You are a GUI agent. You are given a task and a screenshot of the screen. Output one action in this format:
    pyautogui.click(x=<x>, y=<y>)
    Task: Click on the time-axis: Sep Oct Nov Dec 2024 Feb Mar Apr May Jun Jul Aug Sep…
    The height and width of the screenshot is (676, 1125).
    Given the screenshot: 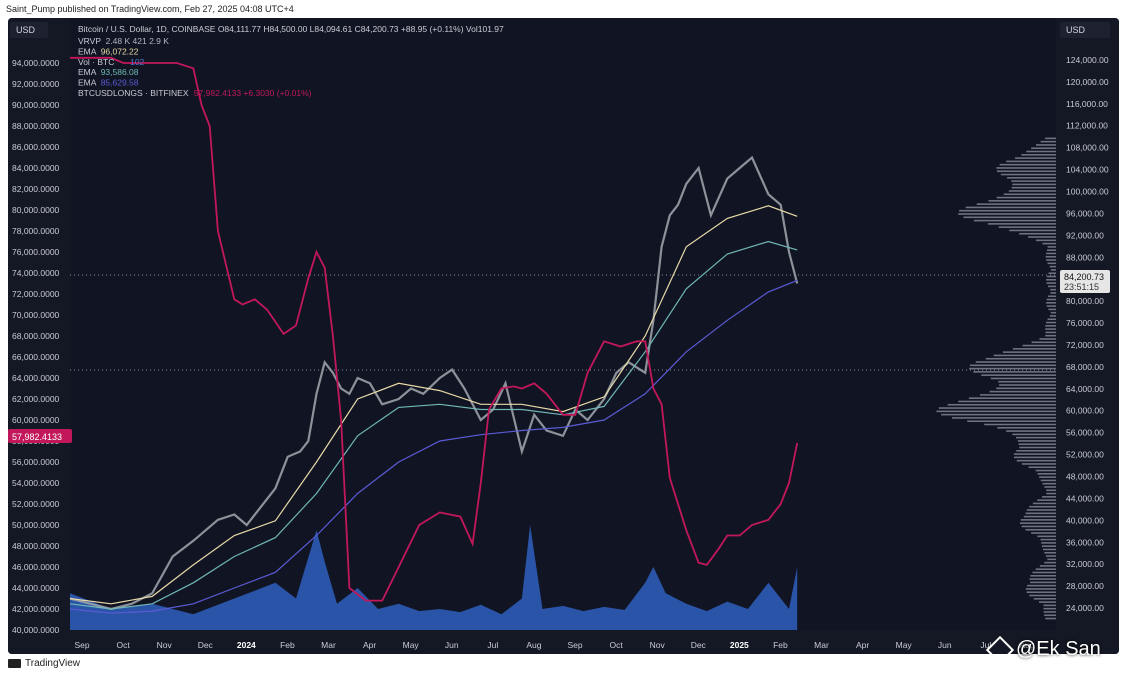 What is the action you would take?
    pyautogui.click(x=554, y=645)
    